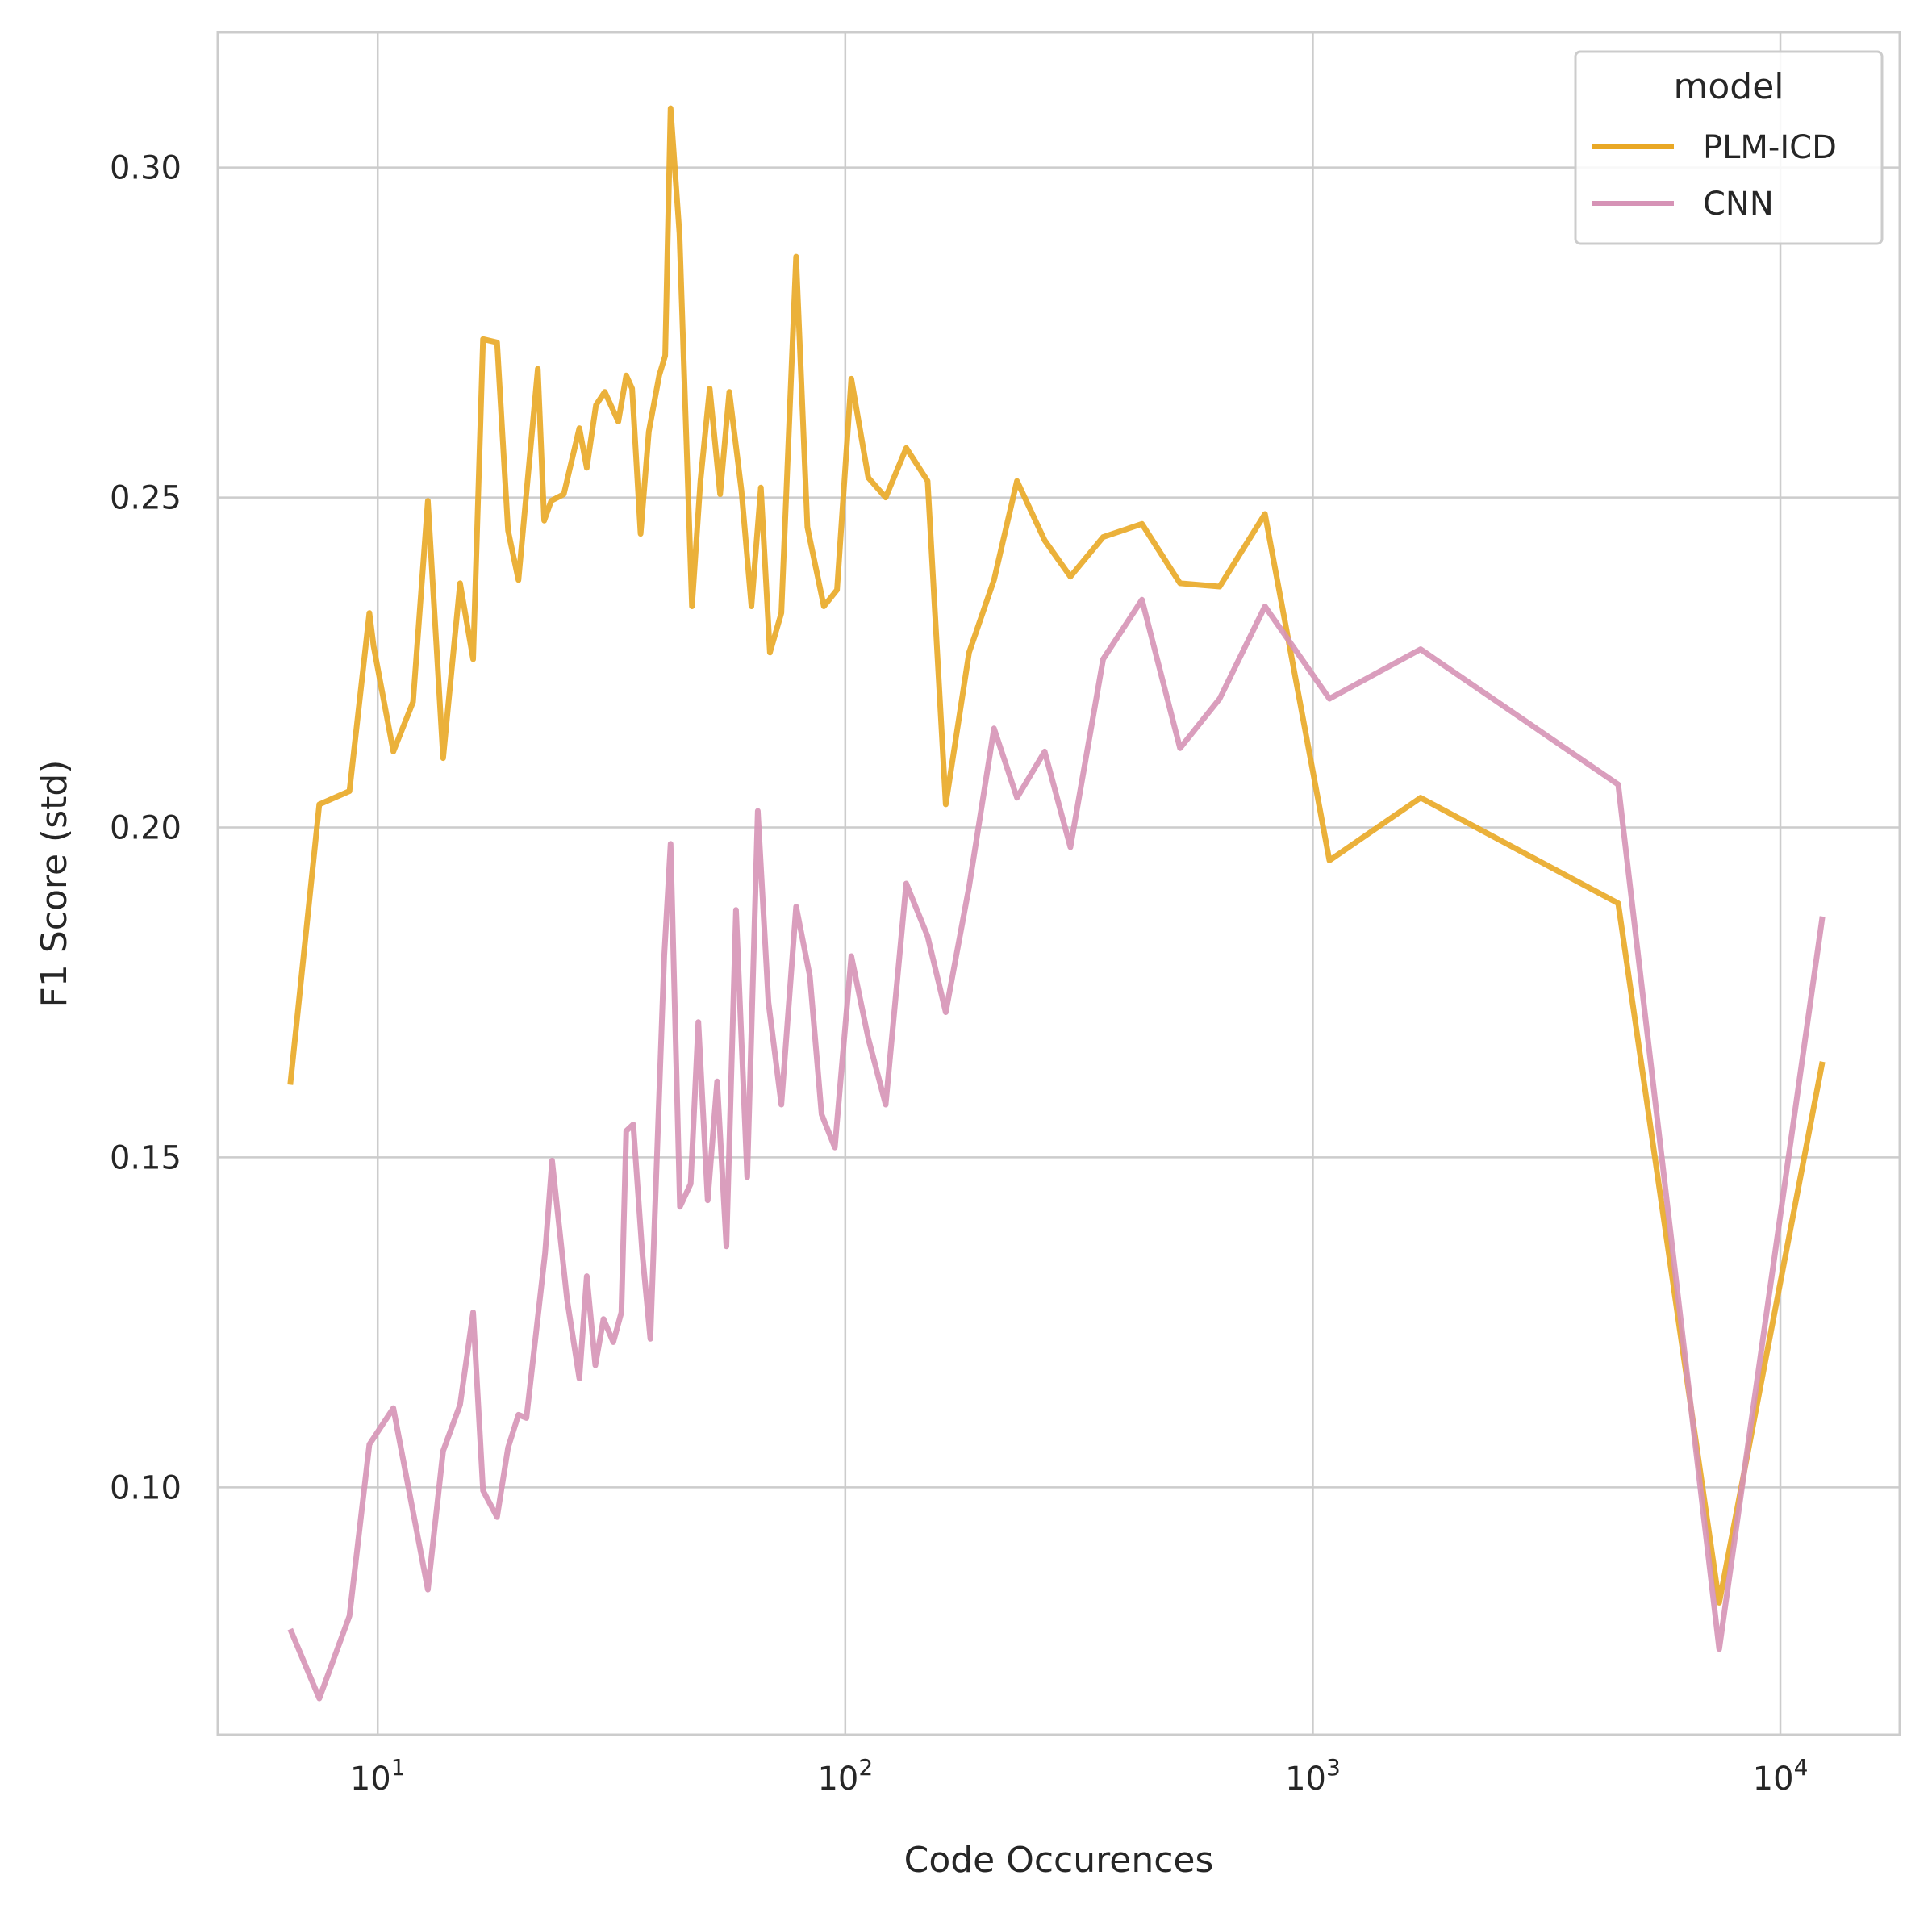 Image resolution: width=1932 pixels, height=1905 pixels. Describe the element at coordinates (1738, 205) in the screenshot. I see `legend-label: CNN` at that location.